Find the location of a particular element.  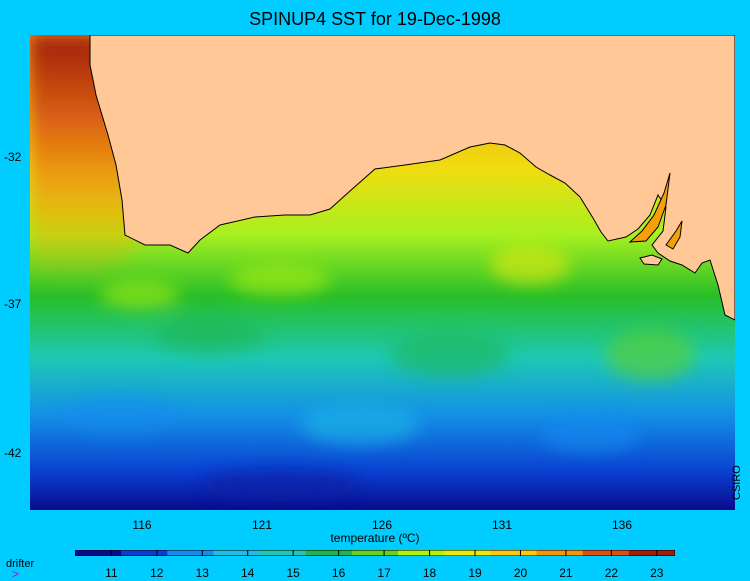

colorbar-tick-label: 23 is located at coordinates (657, 573).